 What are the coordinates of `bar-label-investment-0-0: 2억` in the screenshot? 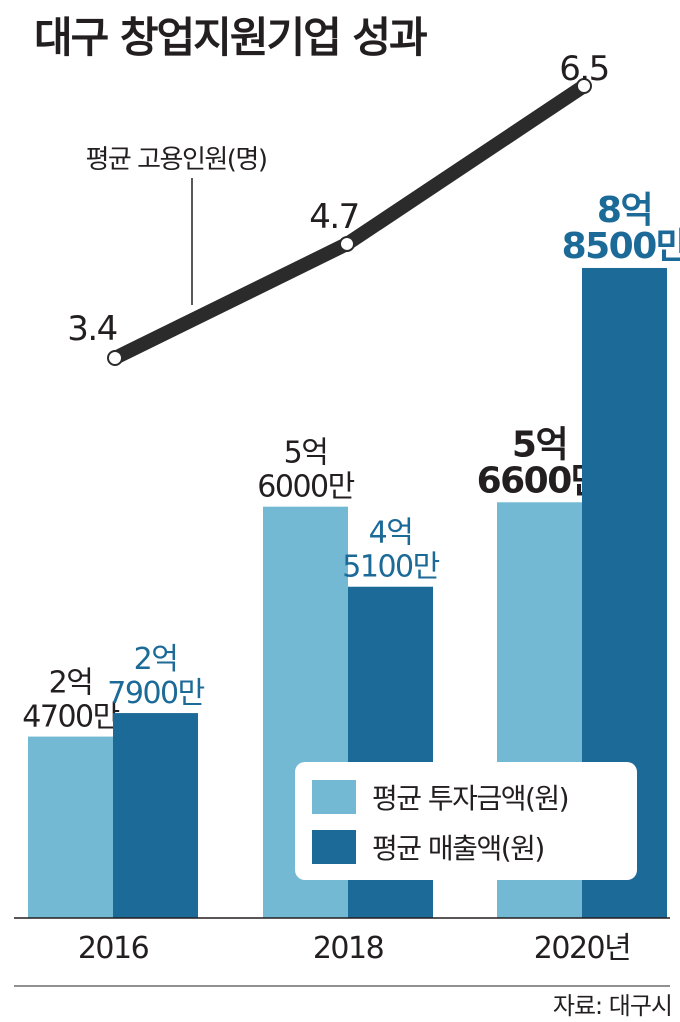 It's located at (71, 683).